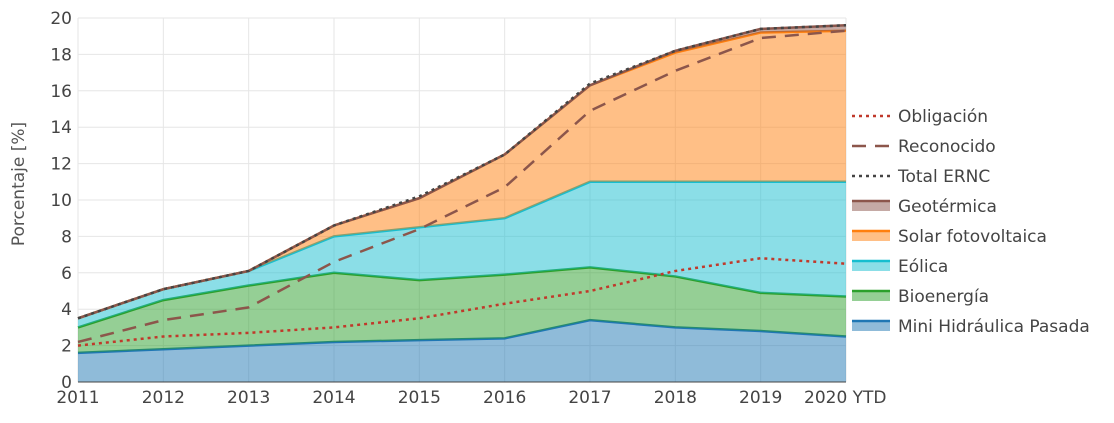 The width and height of the screenshot is (1114, 423). I want to click on legend-label: Reconocido, so click(947, 147).